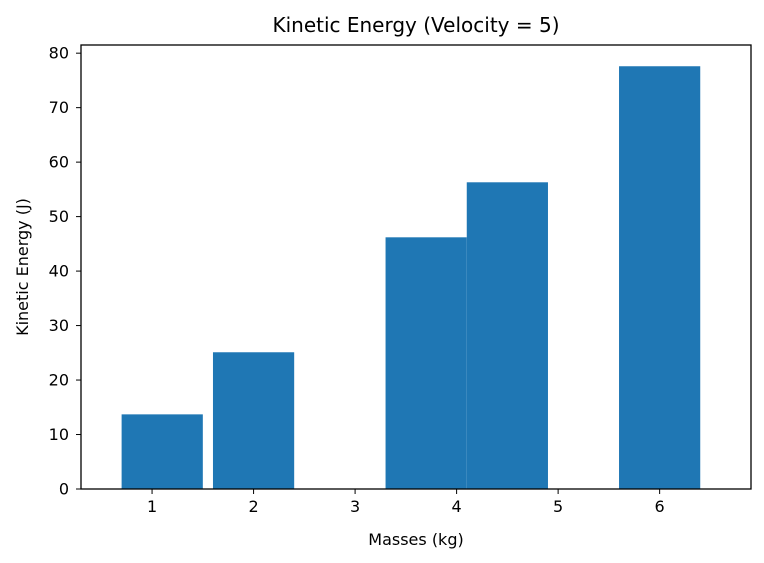 This screenshot has height=563, width=764. I want to click on x-tick-label-5: 5, so click(558, 506).